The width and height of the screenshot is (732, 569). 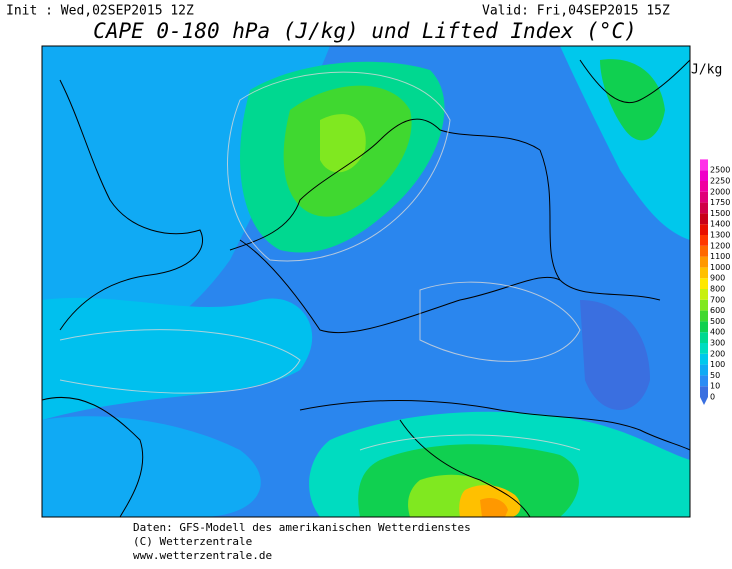 I want to click on colorbar-label: 500, so click(x=717, y=321).